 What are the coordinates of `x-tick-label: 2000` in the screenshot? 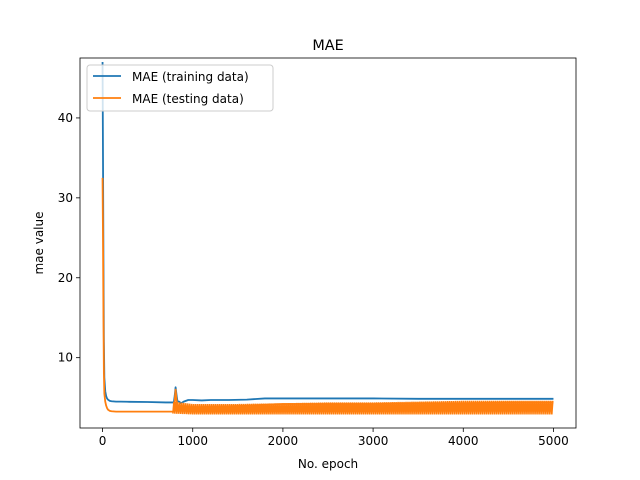 It's located at (283, 441).